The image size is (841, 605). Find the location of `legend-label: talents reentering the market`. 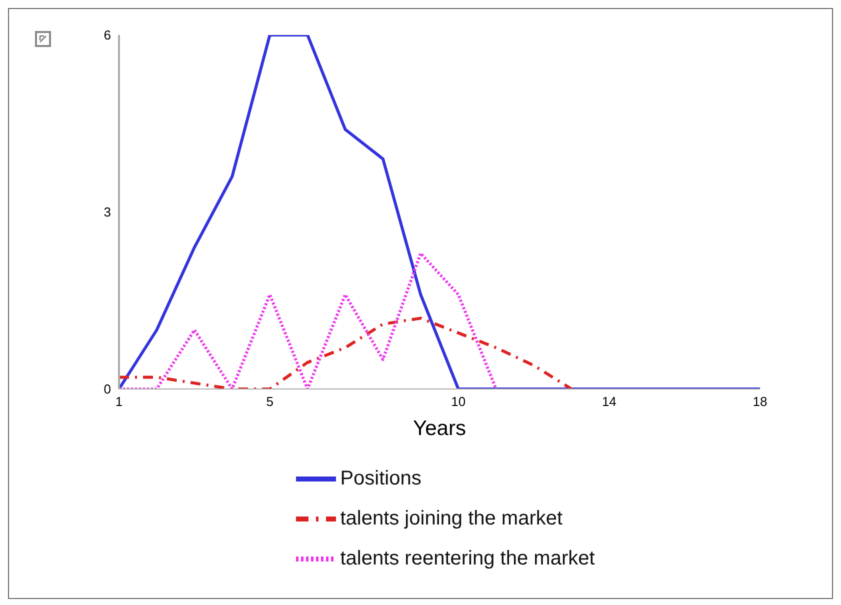

legend-label: talents reentering the market is located at coordinates (467, 558).